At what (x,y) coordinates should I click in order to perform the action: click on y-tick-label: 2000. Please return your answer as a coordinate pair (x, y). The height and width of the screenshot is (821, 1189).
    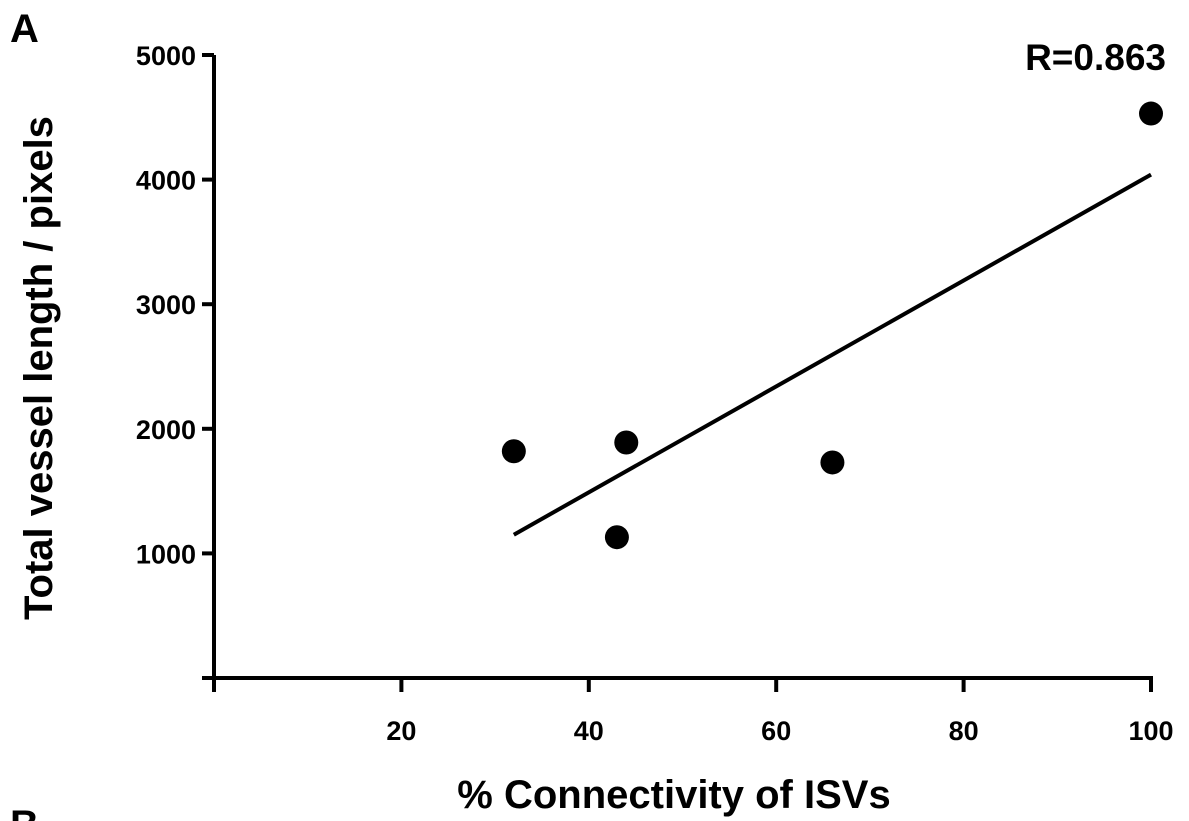
    Looking at the image, I should click on (166, 430).